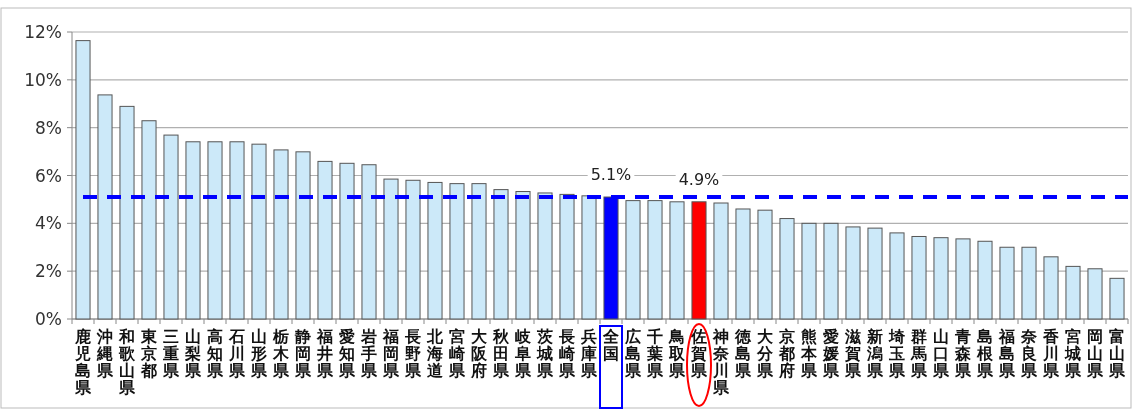  I want to click on x-tick-label: 静岡県, so click(303, 353).